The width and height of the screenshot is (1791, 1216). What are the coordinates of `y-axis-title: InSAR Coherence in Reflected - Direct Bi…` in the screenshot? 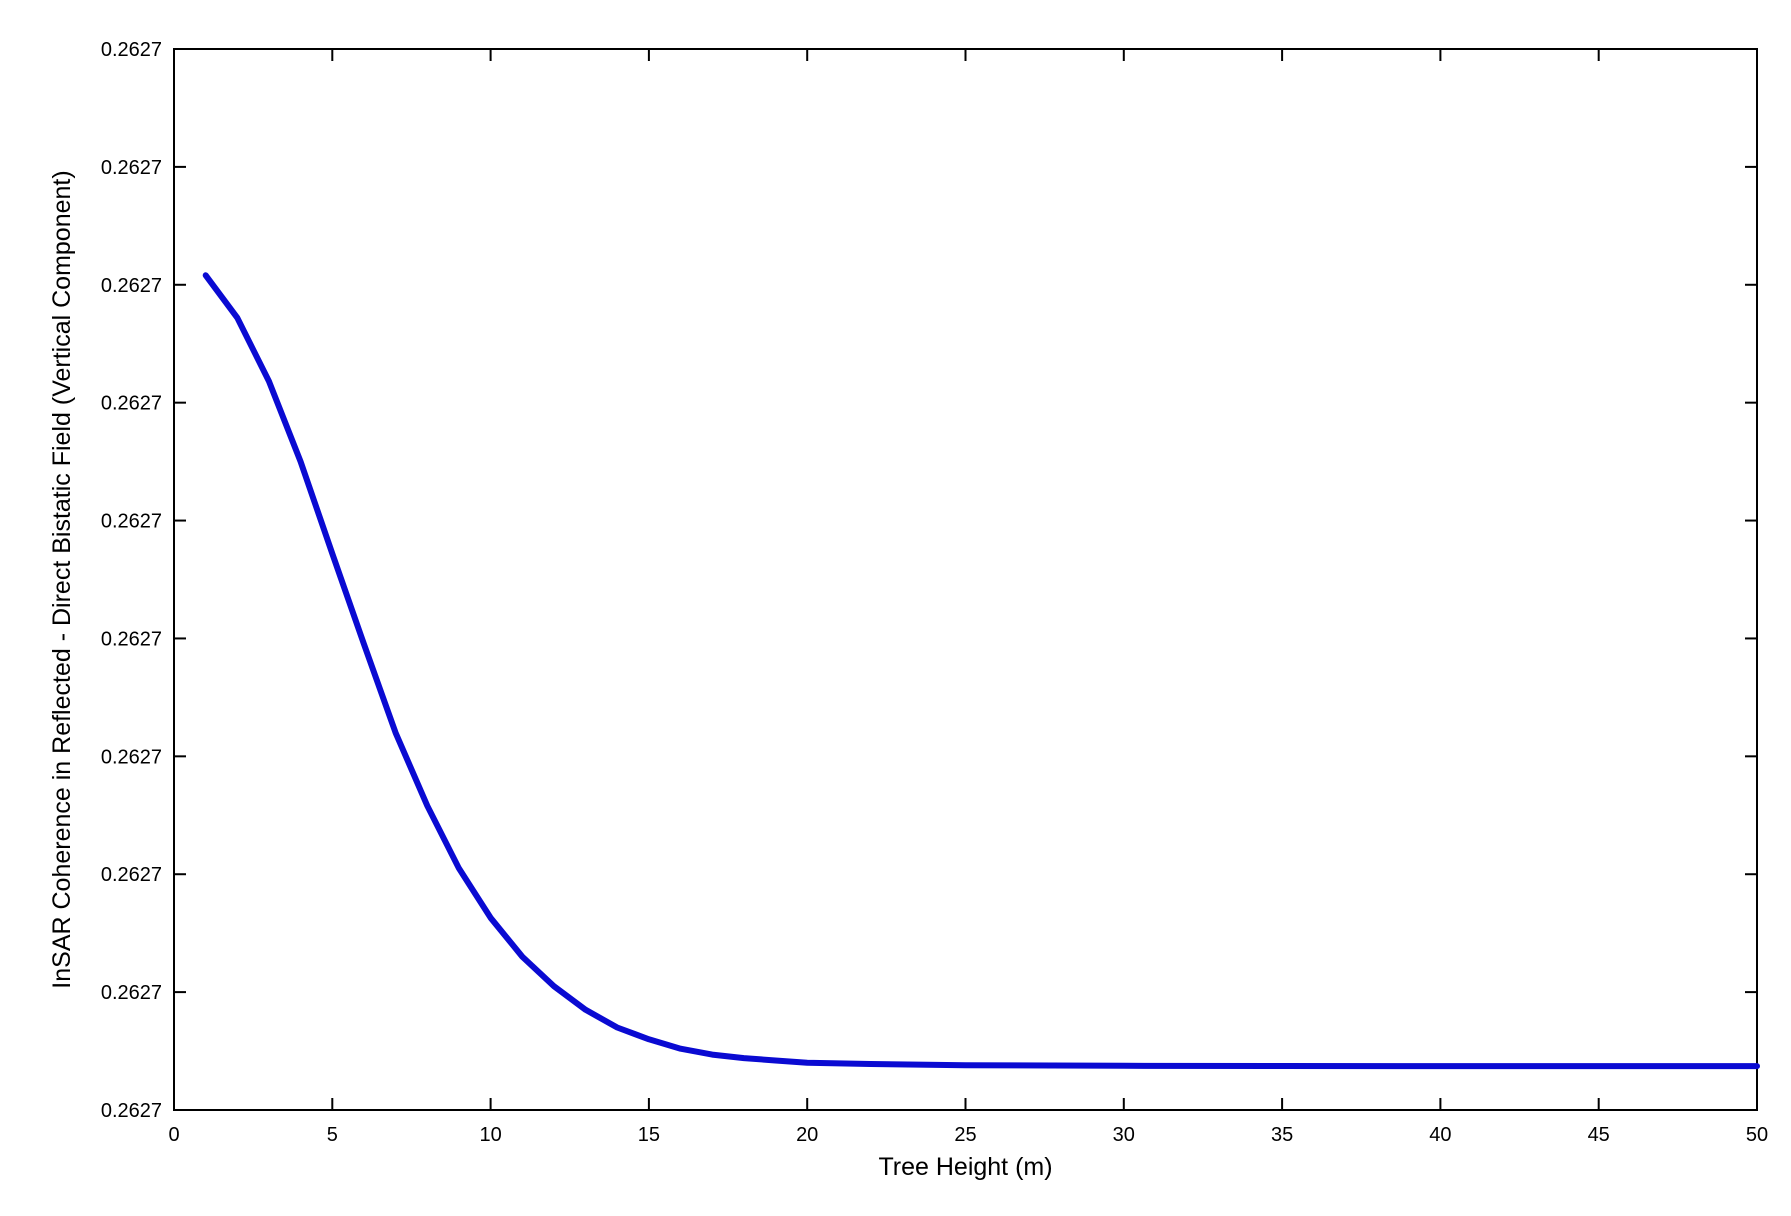 It's located at (62, 579).